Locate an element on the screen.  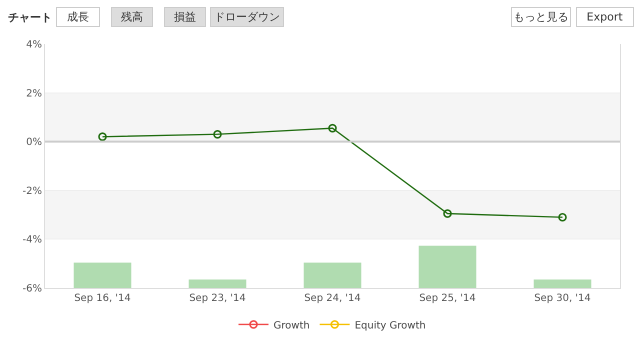
text: ドローダウン is located at coordinates (247, 17).